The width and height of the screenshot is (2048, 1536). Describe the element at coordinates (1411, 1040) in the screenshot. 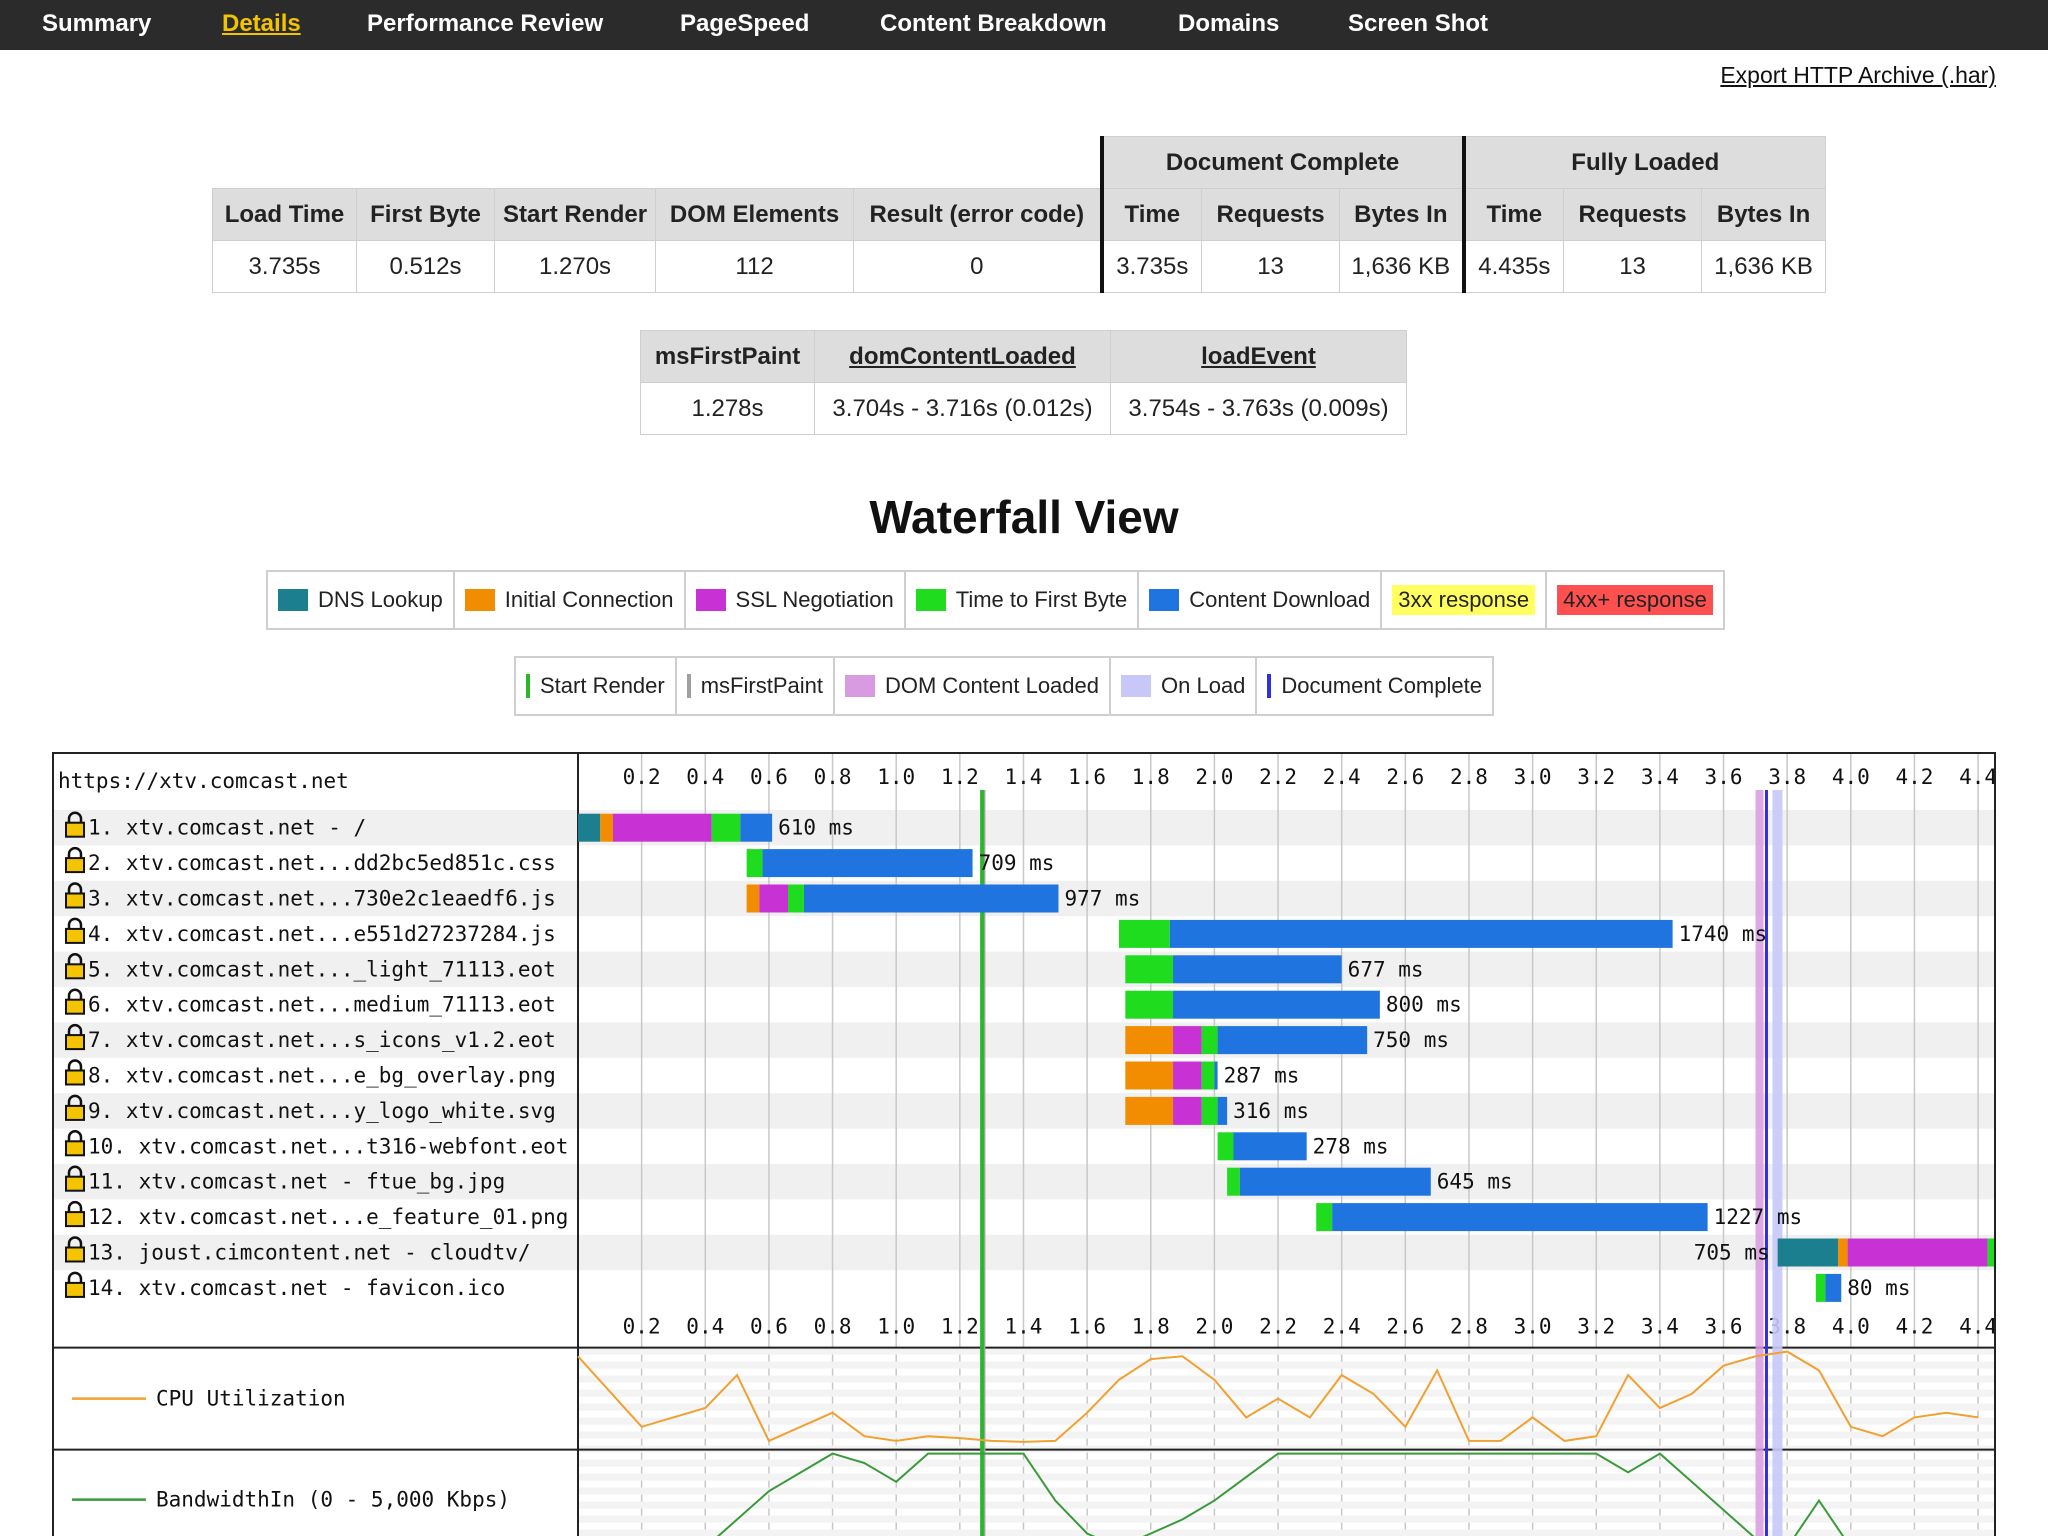

I see `request-duration: 750 ms` at that location.